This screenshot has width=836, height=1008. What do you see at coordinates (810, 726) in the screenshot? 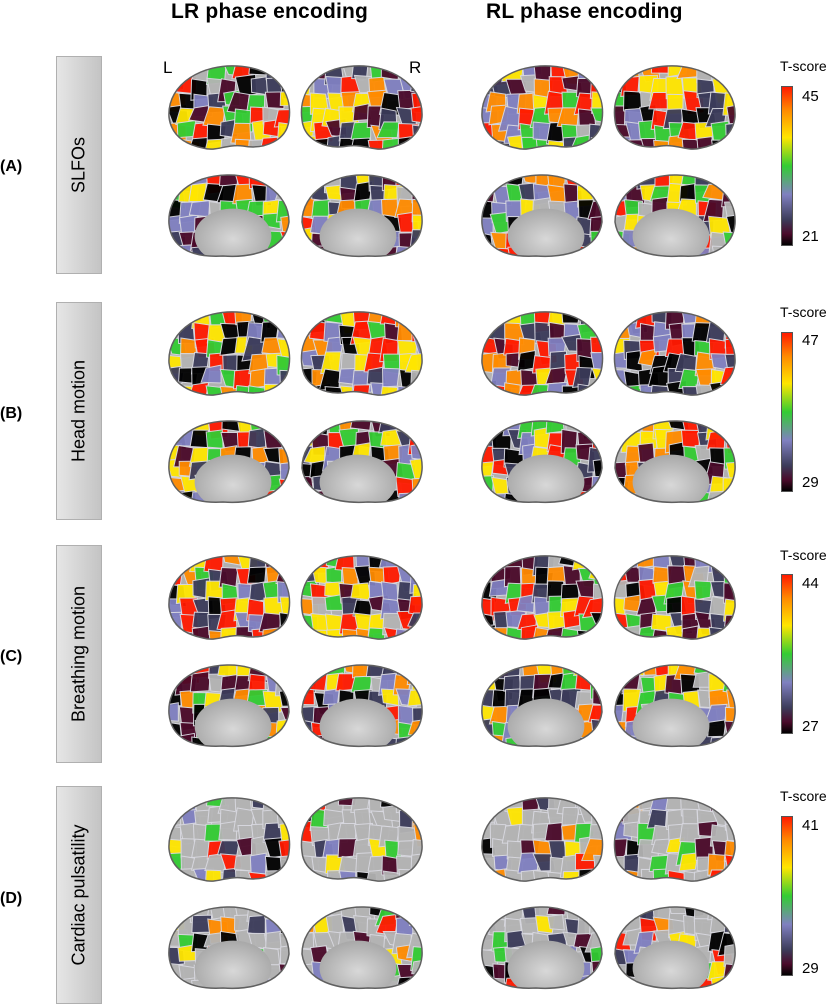
I see `colorbar-min-c: 27` at bounding box center [810, 726].